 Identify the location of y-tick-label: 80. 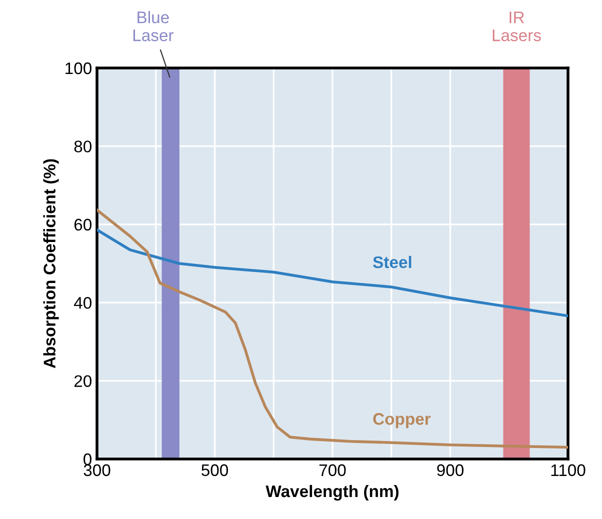
(83, 146).